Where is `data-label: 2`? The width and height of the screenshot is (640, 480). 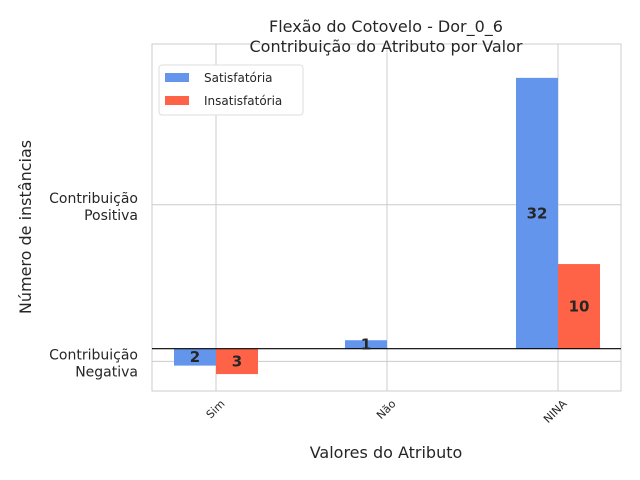 data-label: 2 is located at coordinates (195, 357).